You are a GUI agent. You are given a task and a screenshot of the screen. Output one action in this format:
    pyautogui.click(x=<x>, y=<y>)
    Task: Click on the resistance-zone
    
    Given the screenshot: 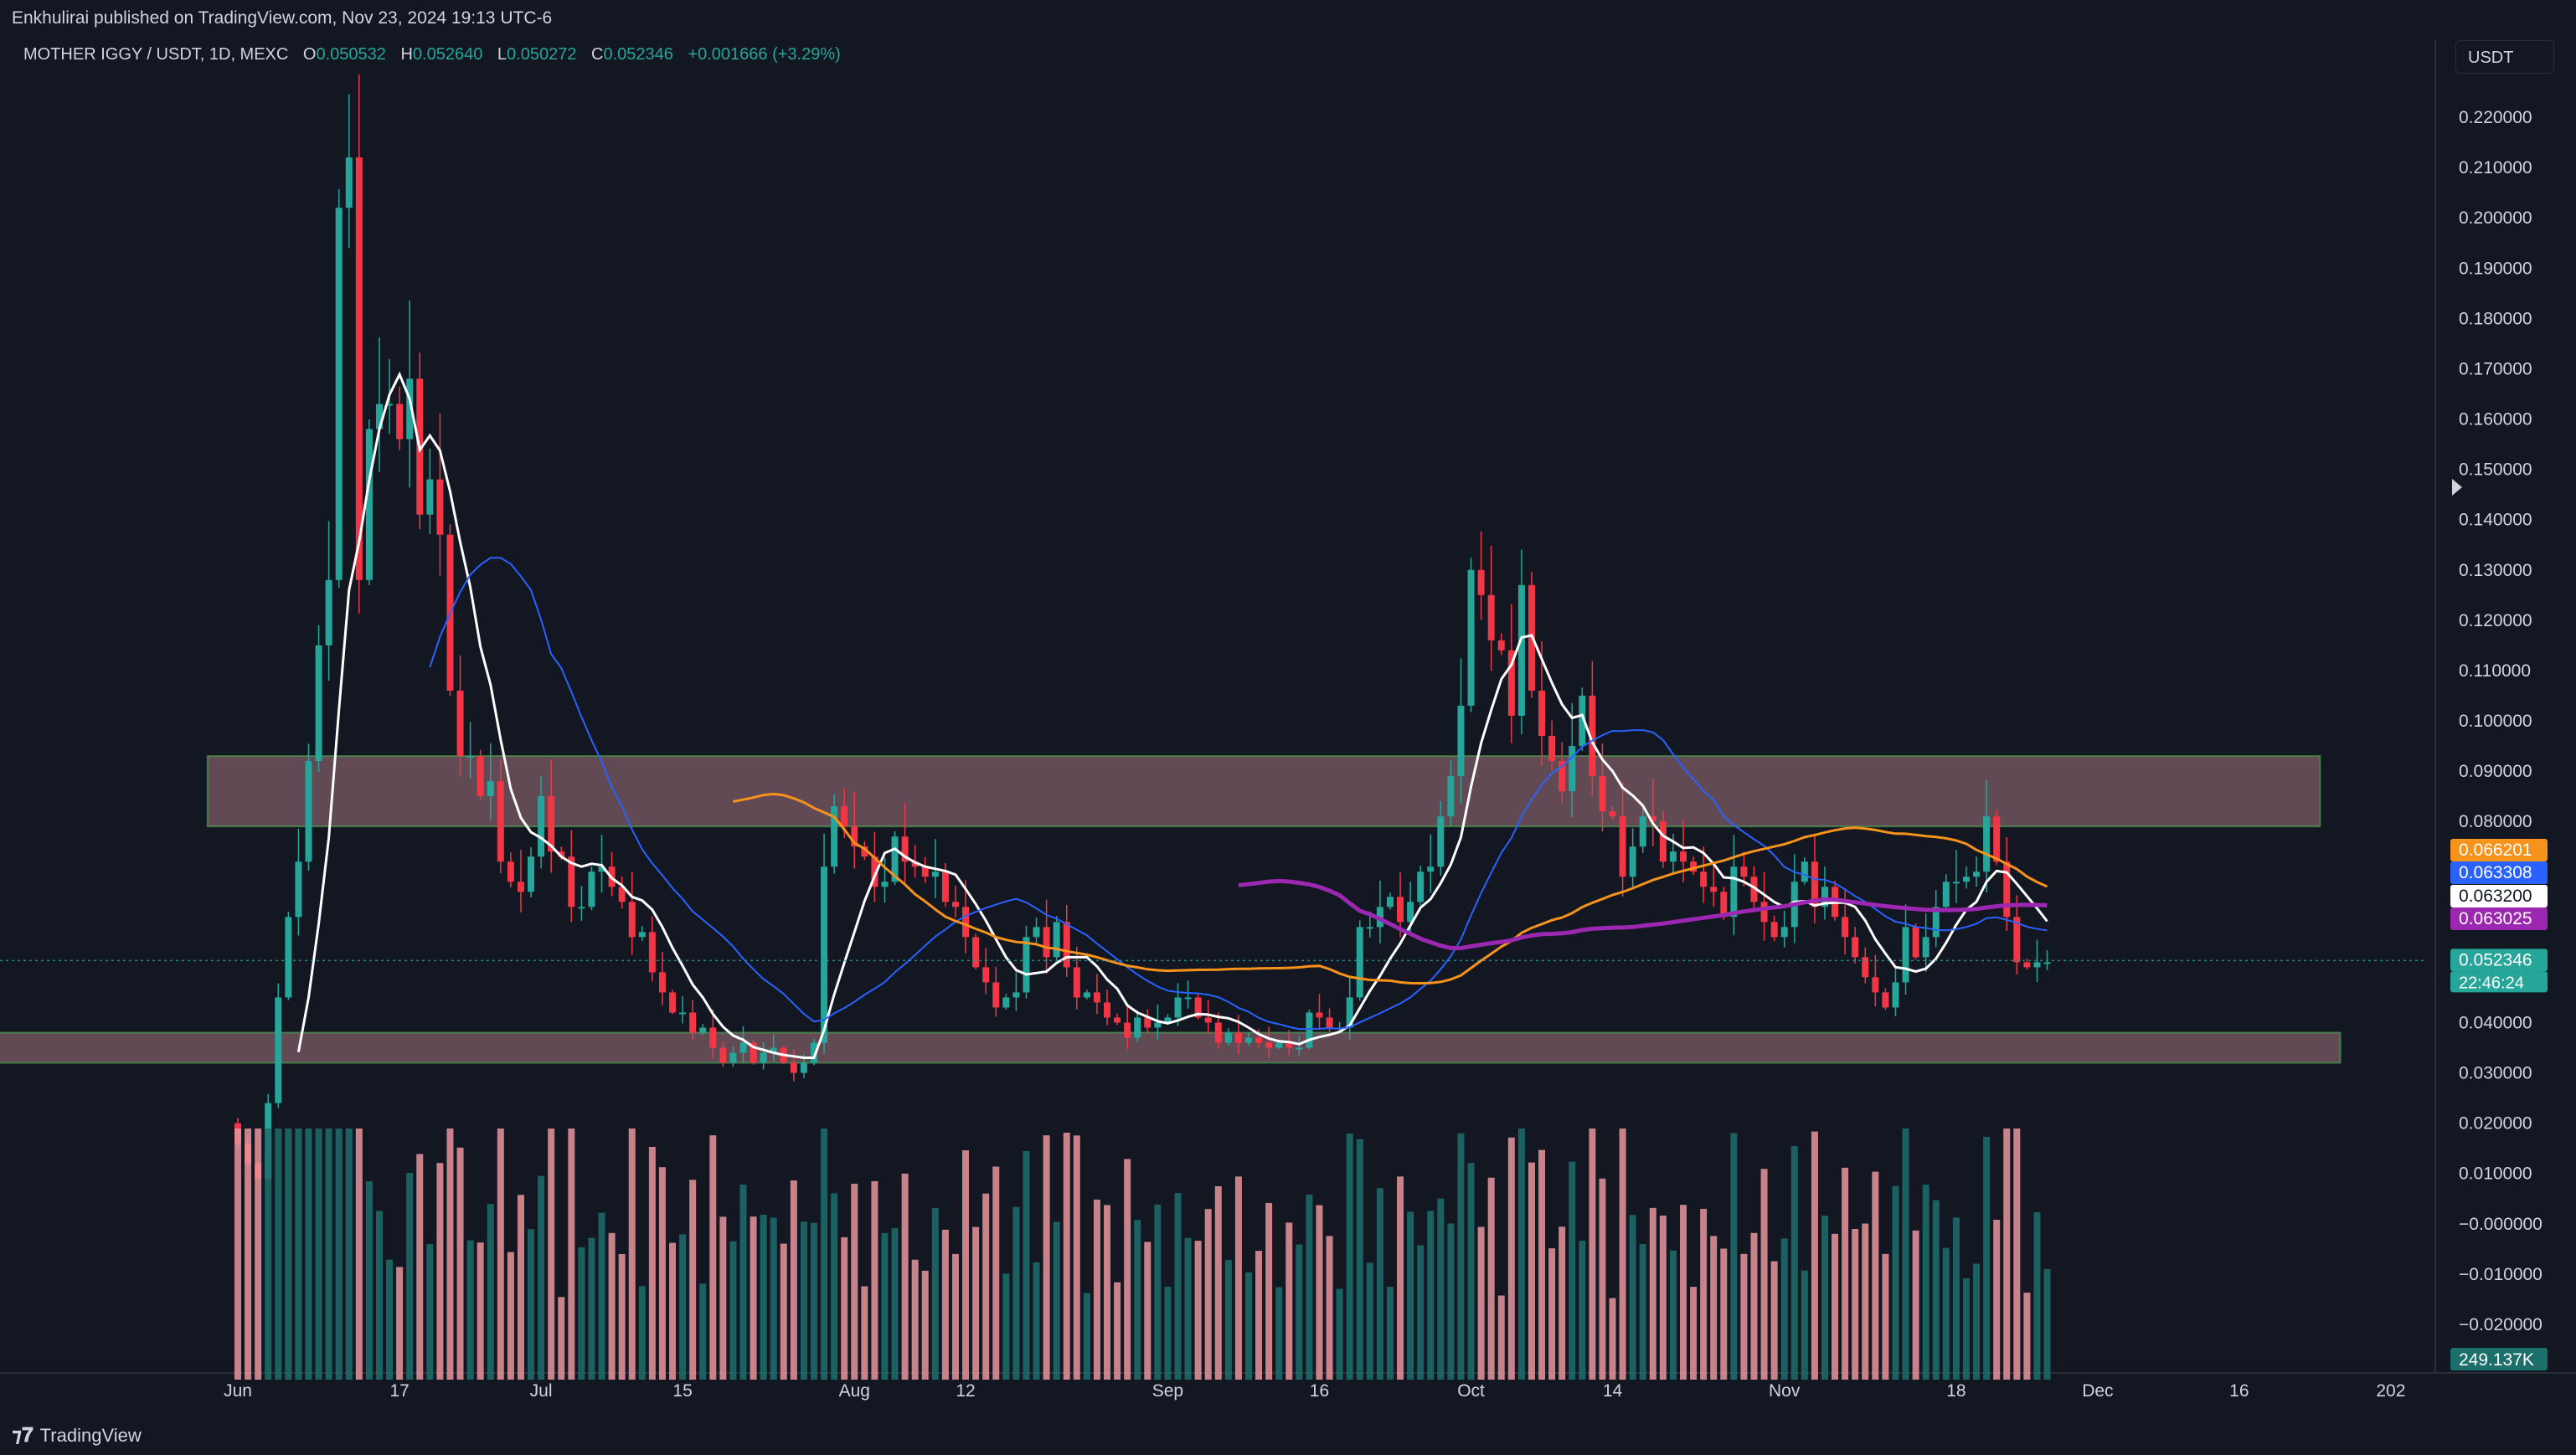 What is the action you would take?
    pyautogui.click(x=1263, y=791)
    